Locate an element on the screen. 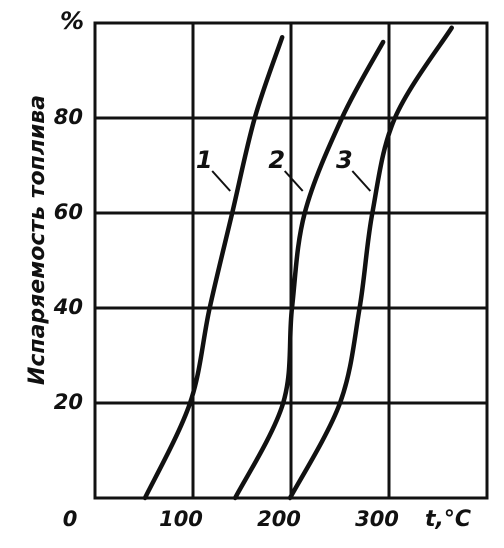 The image size is (504, 548). curve-label: 3 is located at coordinates (344, 160).